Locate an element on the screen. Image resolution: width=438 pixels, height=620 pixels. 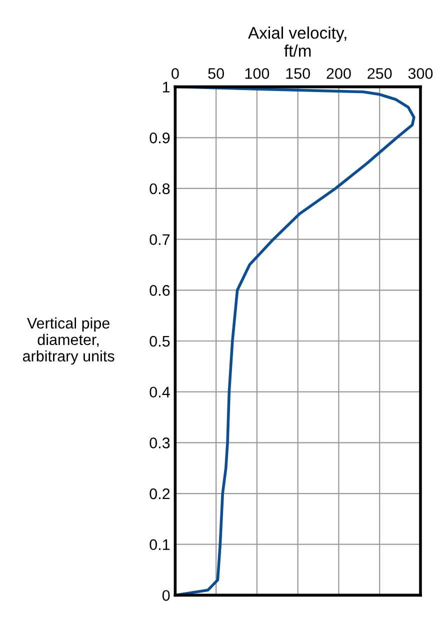
y-tick-label: 0.1 is located at coordinates (160, 544).